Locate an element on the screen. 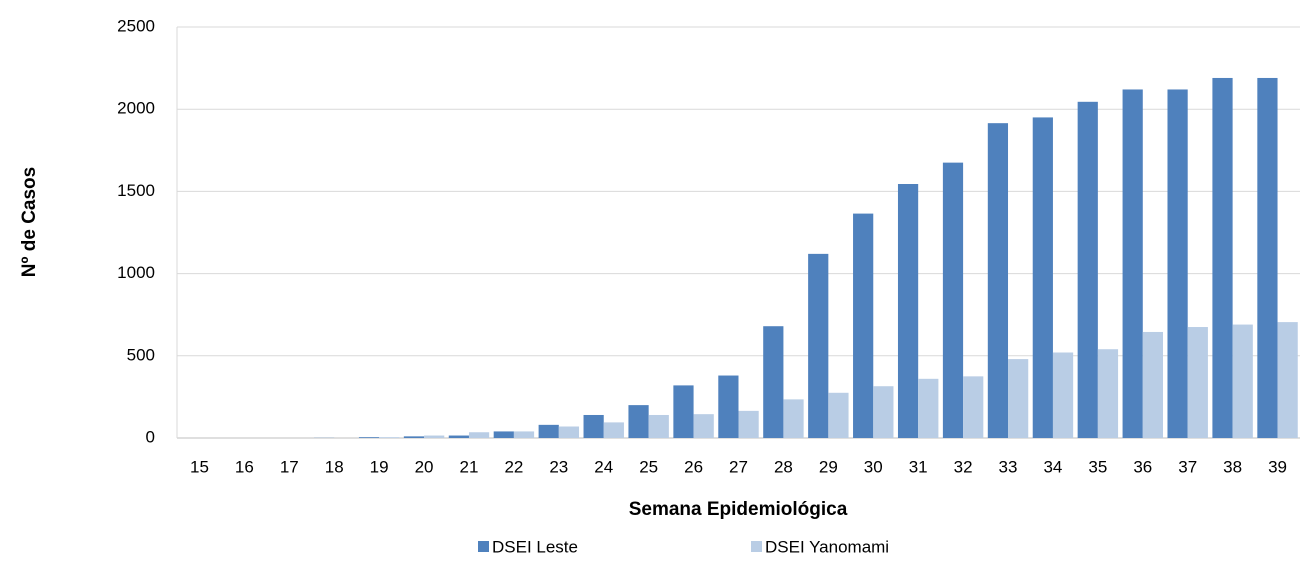 Image resolution: width=1300 pixels, height=565 pixels. x-tick-label: 28 is located at coordinates (783, 466).